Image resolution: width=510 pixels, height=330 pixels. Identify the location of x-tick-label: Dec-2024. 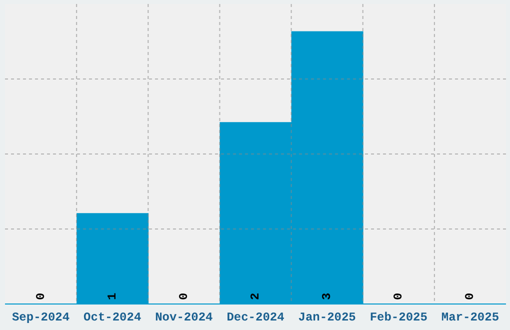
(255, 317).